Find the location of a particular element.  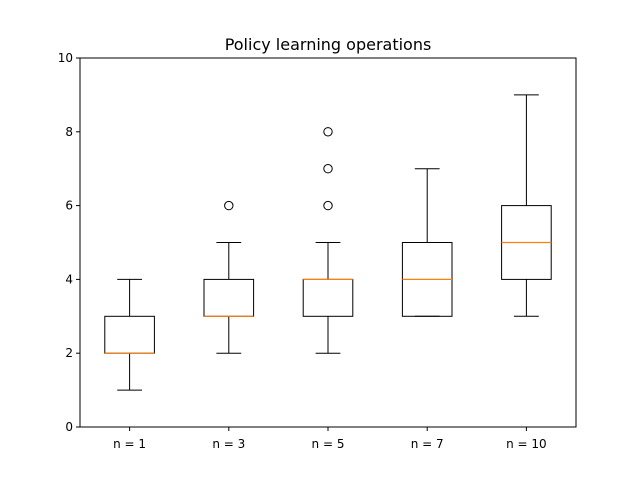

y-tick-label: 6 is located at coordinates (69, 206).